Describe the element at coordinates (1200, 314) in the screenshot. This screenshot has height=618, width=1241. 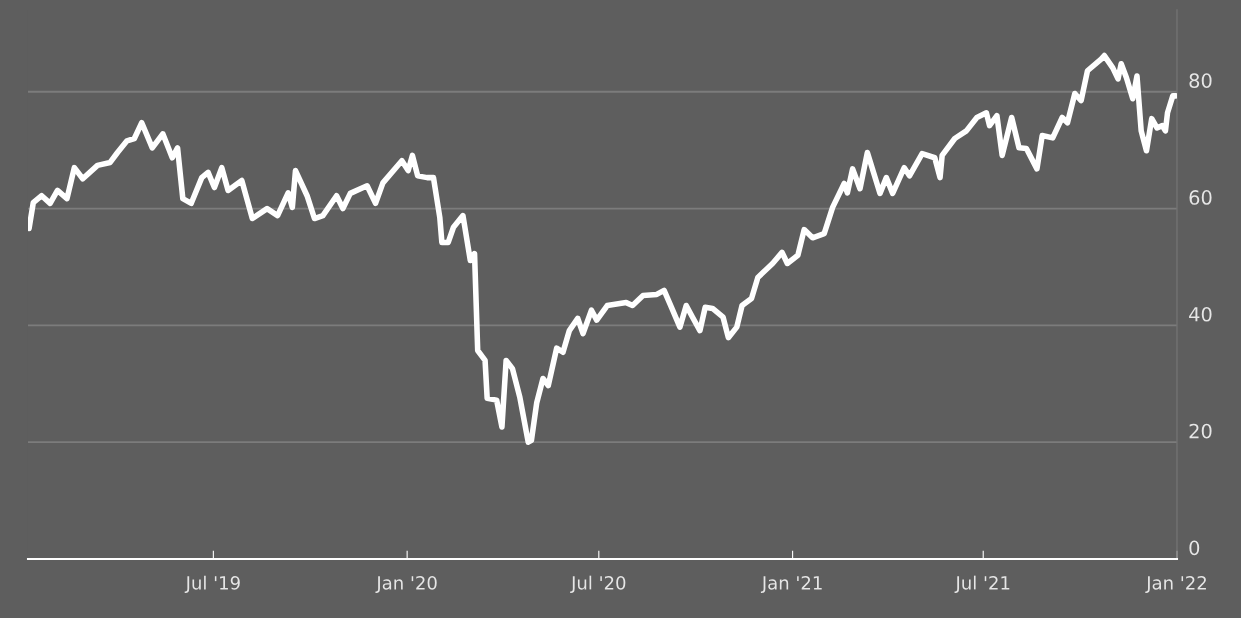
I see `y-tick-label: 40` at that location.